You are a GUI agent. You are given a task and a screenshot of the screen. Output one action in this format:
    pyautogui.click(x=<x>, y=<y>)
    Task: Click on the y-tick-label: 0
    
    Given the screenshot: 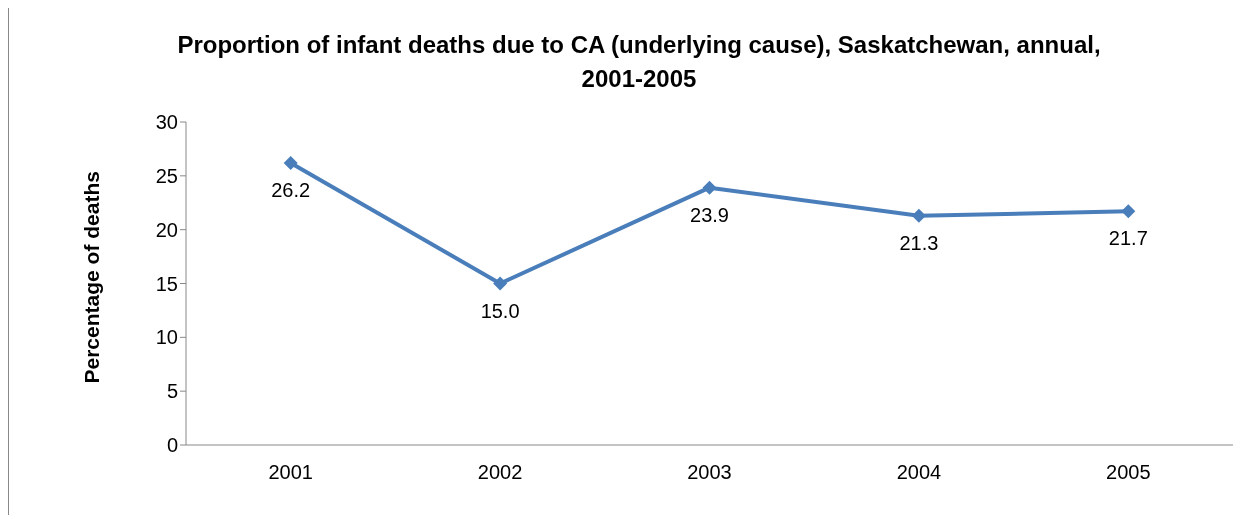 What is the action you would take?
    pyautogui.click(x=172, y=445)
    